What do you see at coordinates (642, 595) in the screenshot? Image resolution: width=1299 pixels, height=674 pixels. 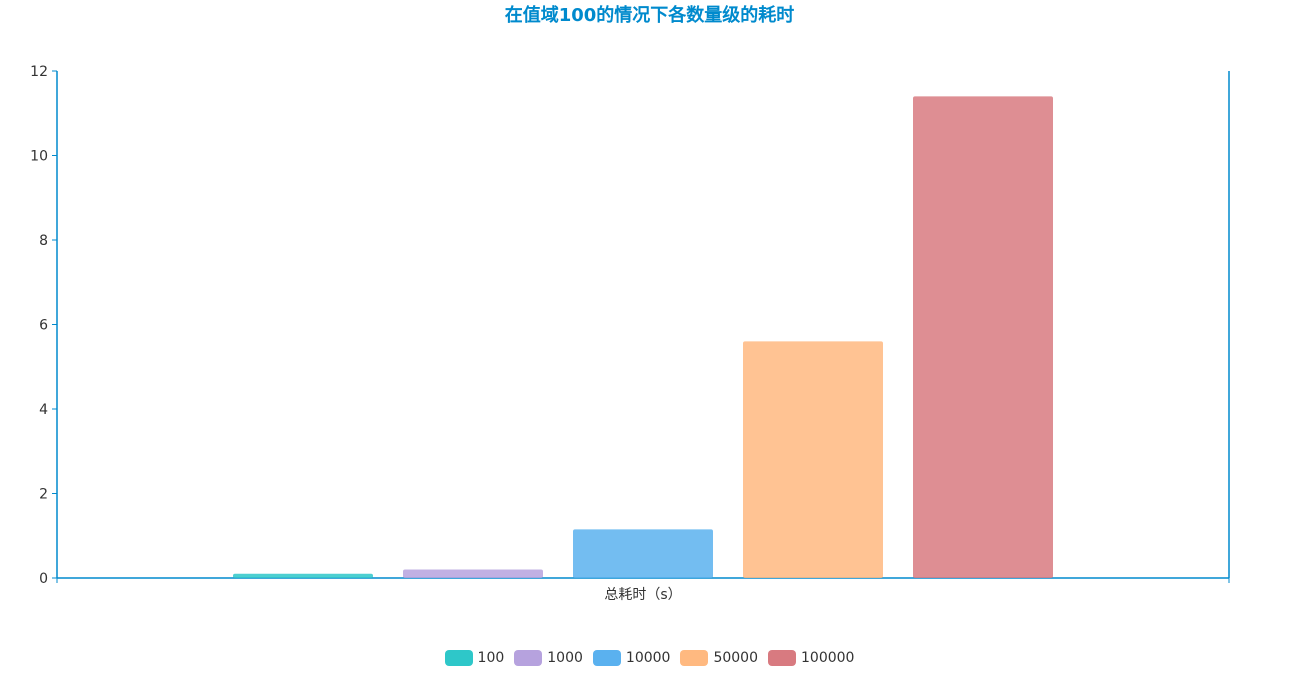 I see `x-category-label: 总耗时（s）` at bounding box center [642, 595].